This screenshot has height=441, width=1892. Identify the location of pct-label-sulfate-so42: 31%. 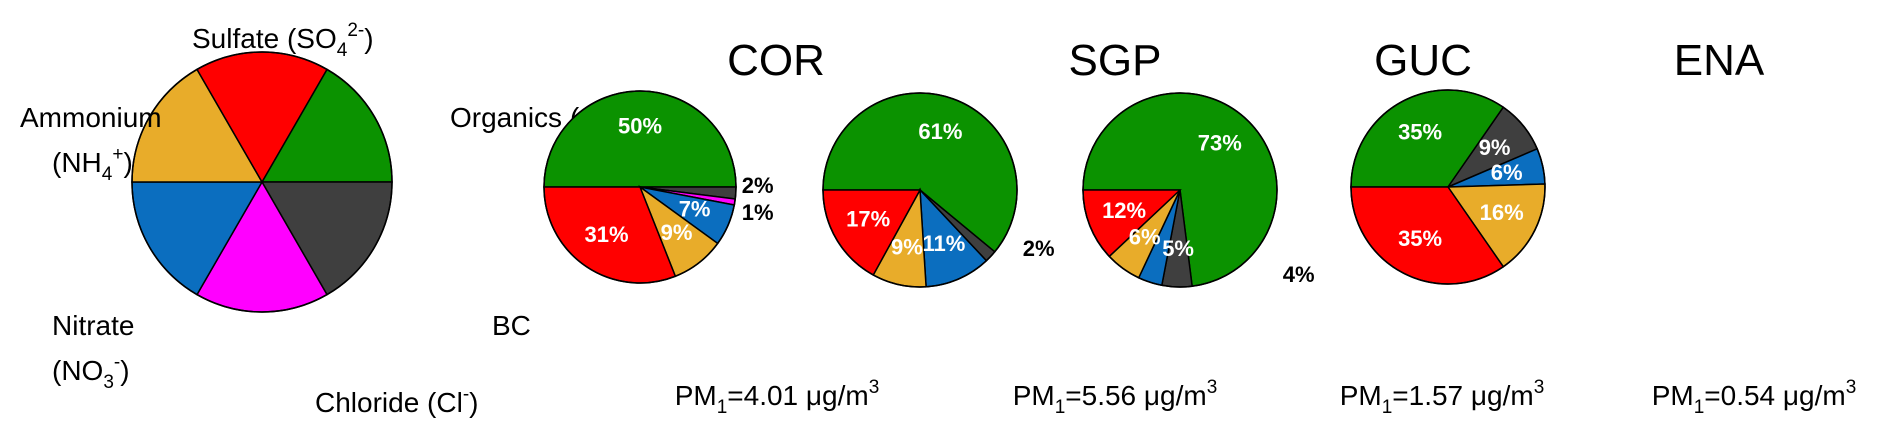
(606, 234).